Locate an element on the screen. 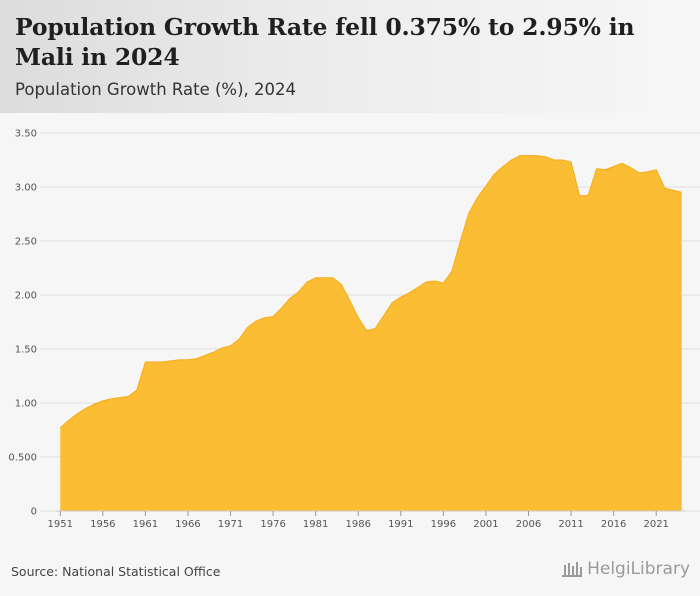 The image size is (700, 596). x-tick-label: 1976 is located at coordinates (272, 524).